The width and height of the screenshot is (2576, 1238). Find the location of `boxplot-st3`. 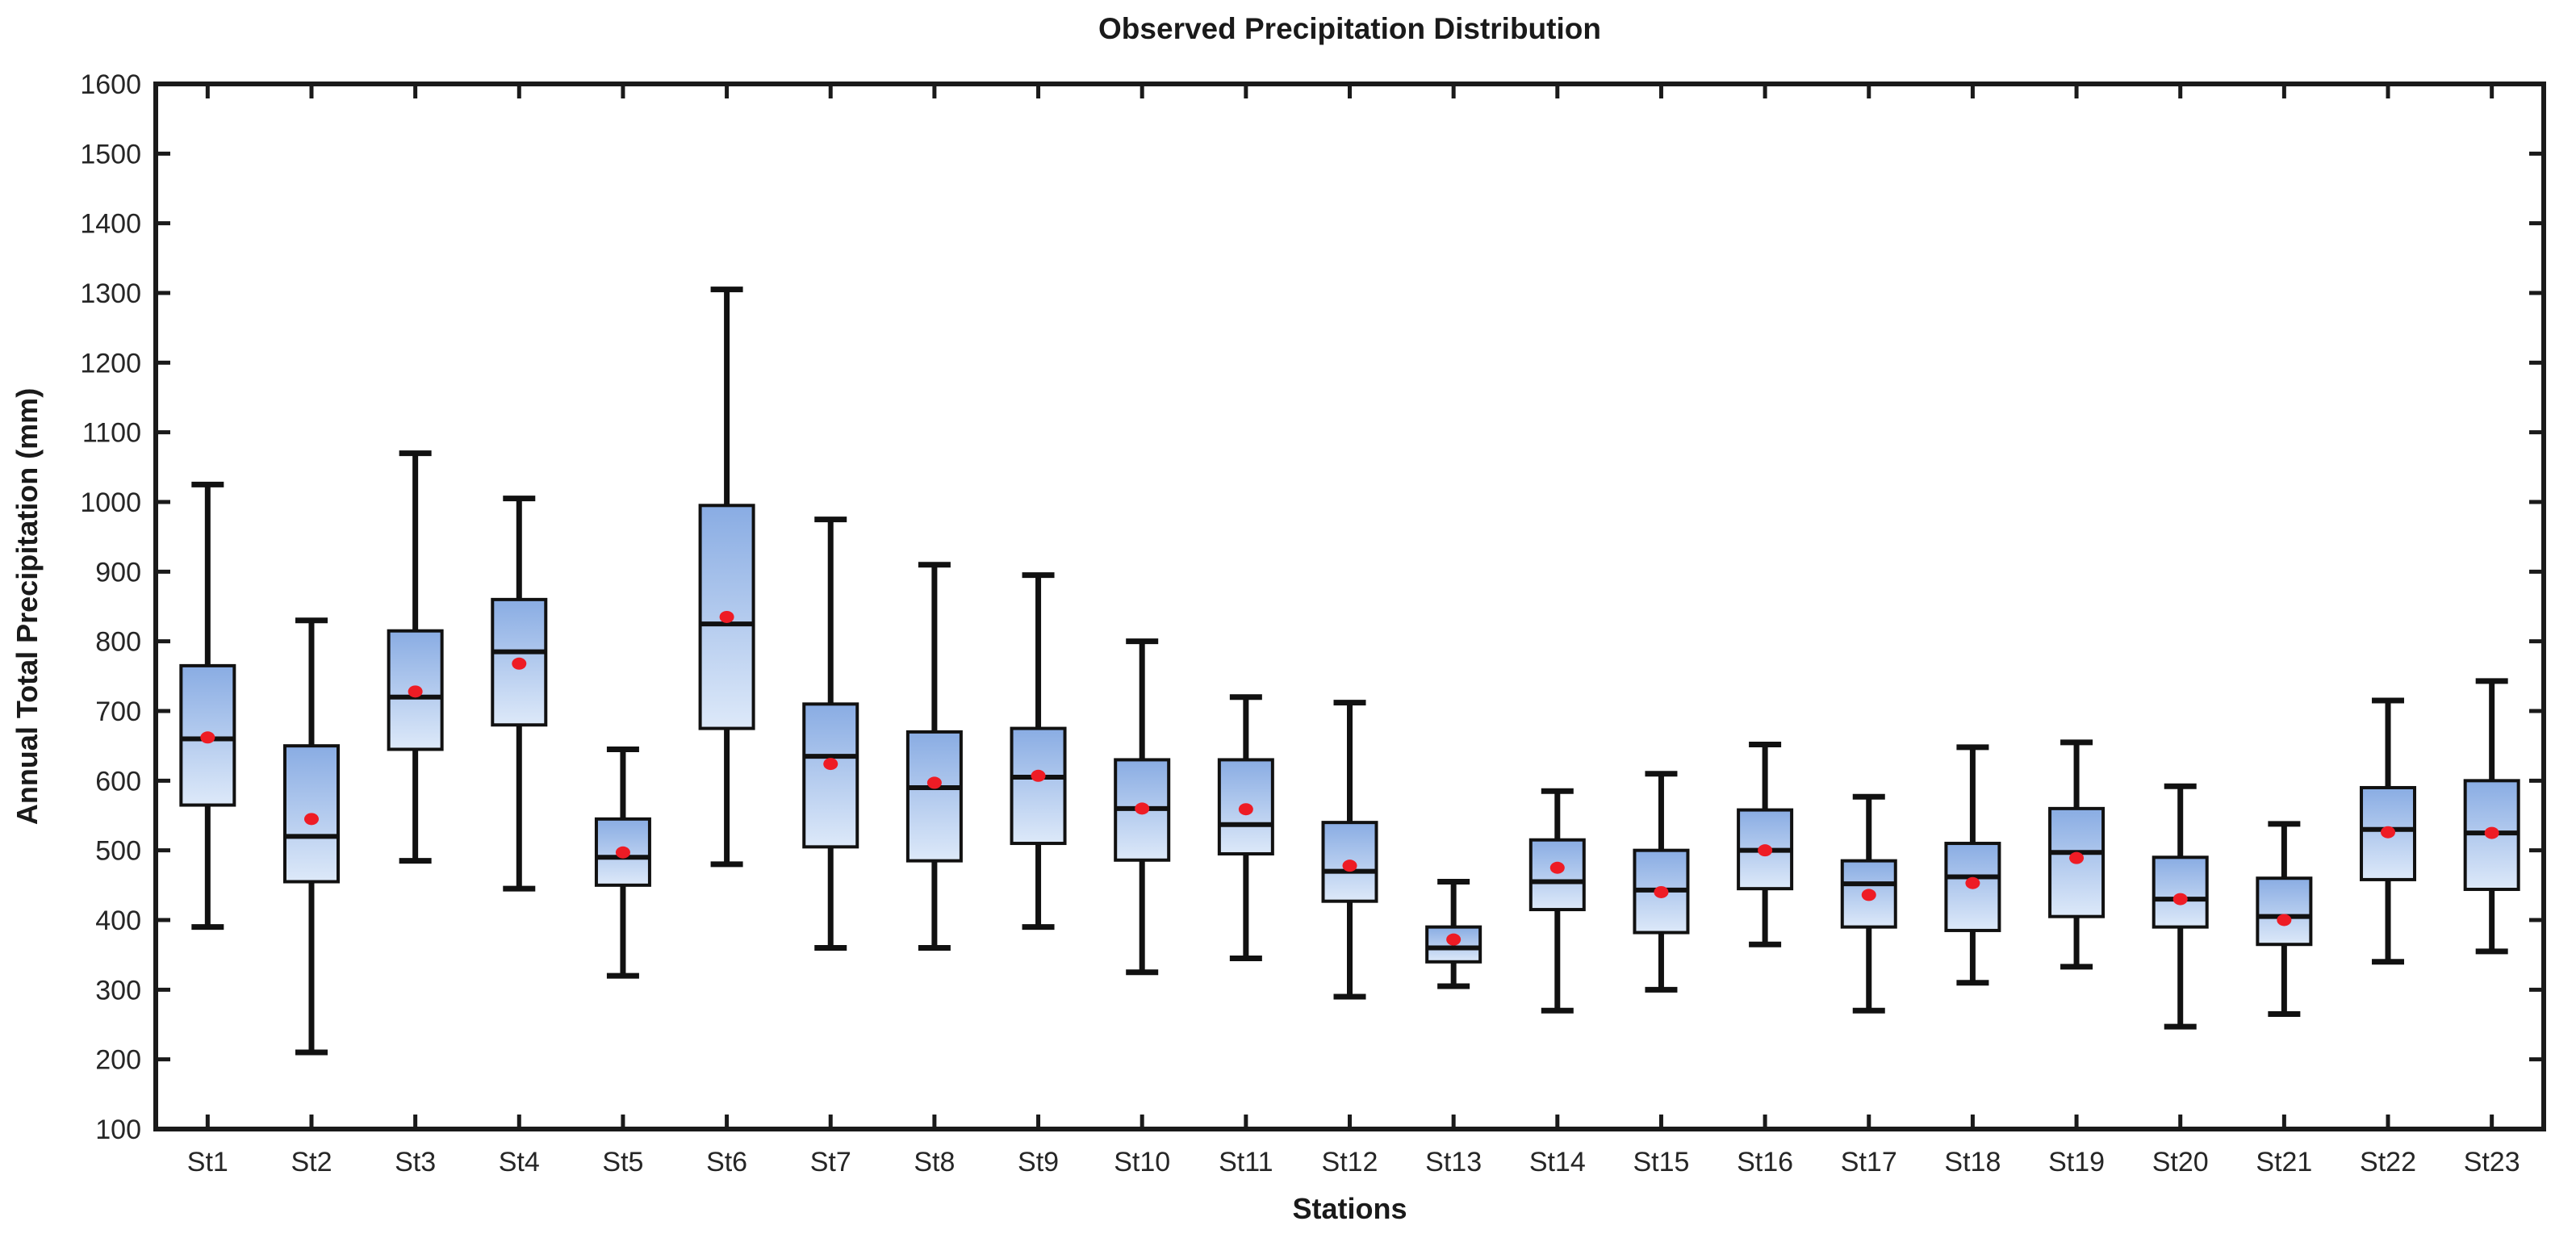

boxplot-st3 is located at coordinates (415, 657).